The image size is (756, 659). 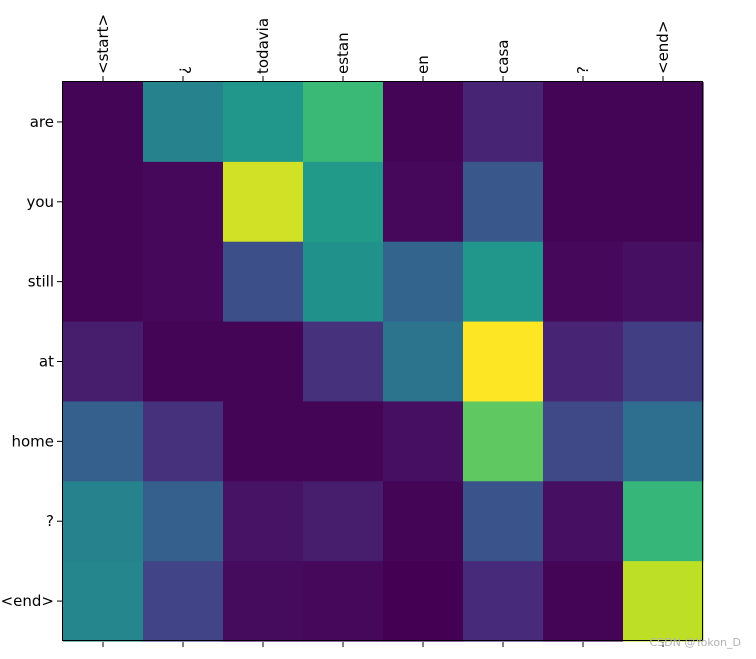 I want to click on x-tick-label-2: todavia, so click(x=263, y=46).